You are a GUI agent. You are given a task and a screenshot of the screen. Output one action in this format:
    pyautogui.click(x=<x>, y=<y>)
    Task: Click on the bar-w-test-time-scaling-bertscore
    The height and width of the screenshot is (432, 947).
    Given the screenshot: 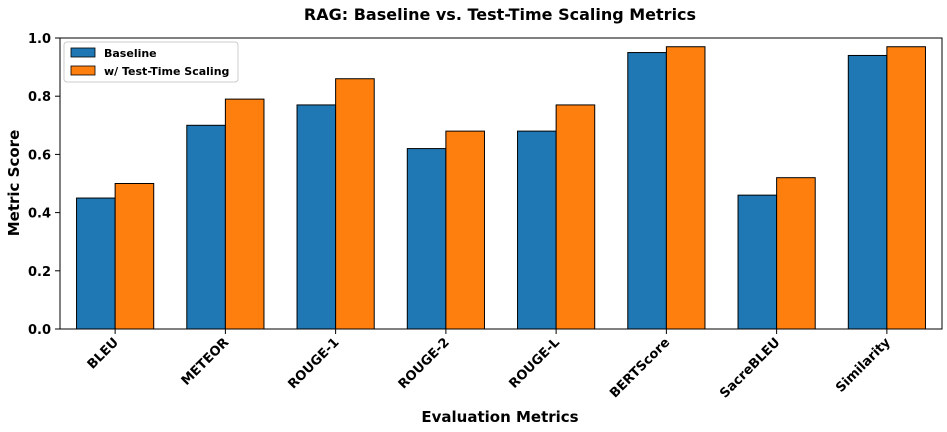 What is the action you would take?
    pyautogui.click(x=685, y=188)
    